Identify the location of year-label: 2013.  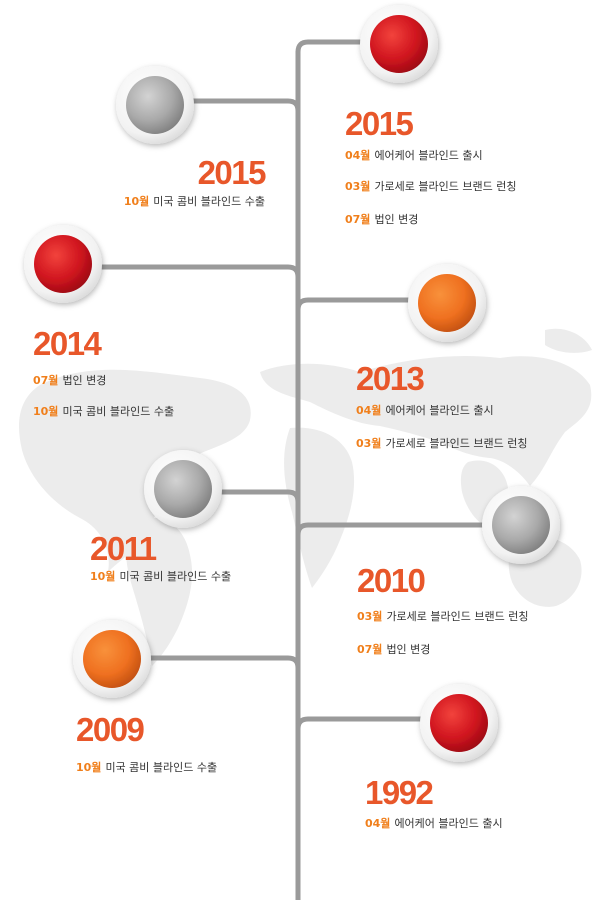
(390, 378).